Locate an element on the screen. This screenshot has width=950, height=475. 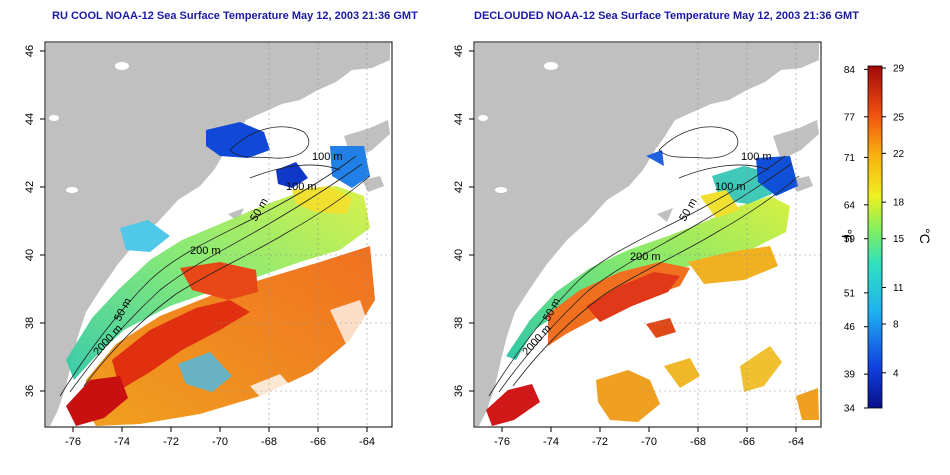
left-x-axis: -76 -74 -72 -70 -68 -66 -64 is located at coordinates (220, 437).